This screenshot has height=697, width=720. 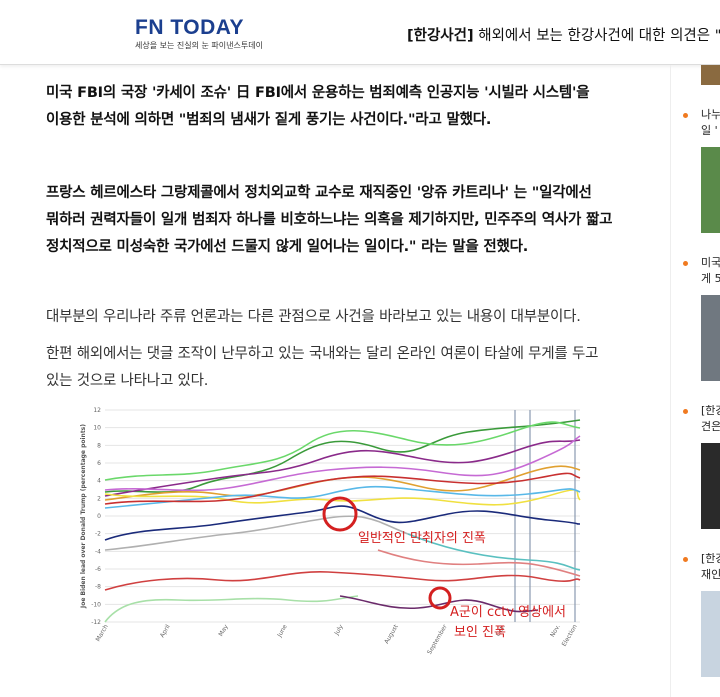 What do you see at coordinates (96, 604) in the screenshot?
I see `y-tick-label: -10` at bounding box center [96, 604].